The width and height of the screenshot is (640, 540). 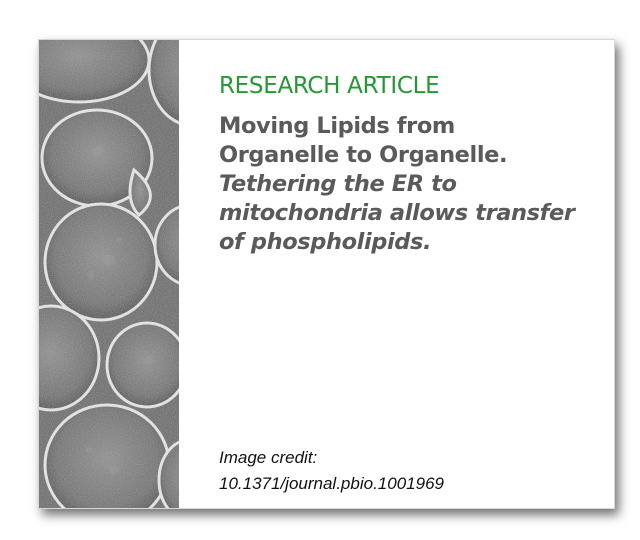 What do you see at coordinates (337, 126) in the screenshot?
I see `headline-title-line-1: Moving Lipids from` at bounding box center [337, 126].